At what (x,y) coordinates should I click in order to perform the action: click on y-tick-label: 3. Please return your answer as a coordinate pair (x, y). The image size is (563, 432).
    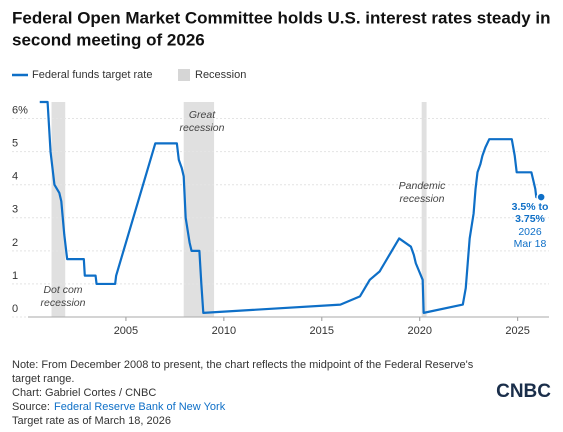
    Looking at the image, I should click on (15, 210).